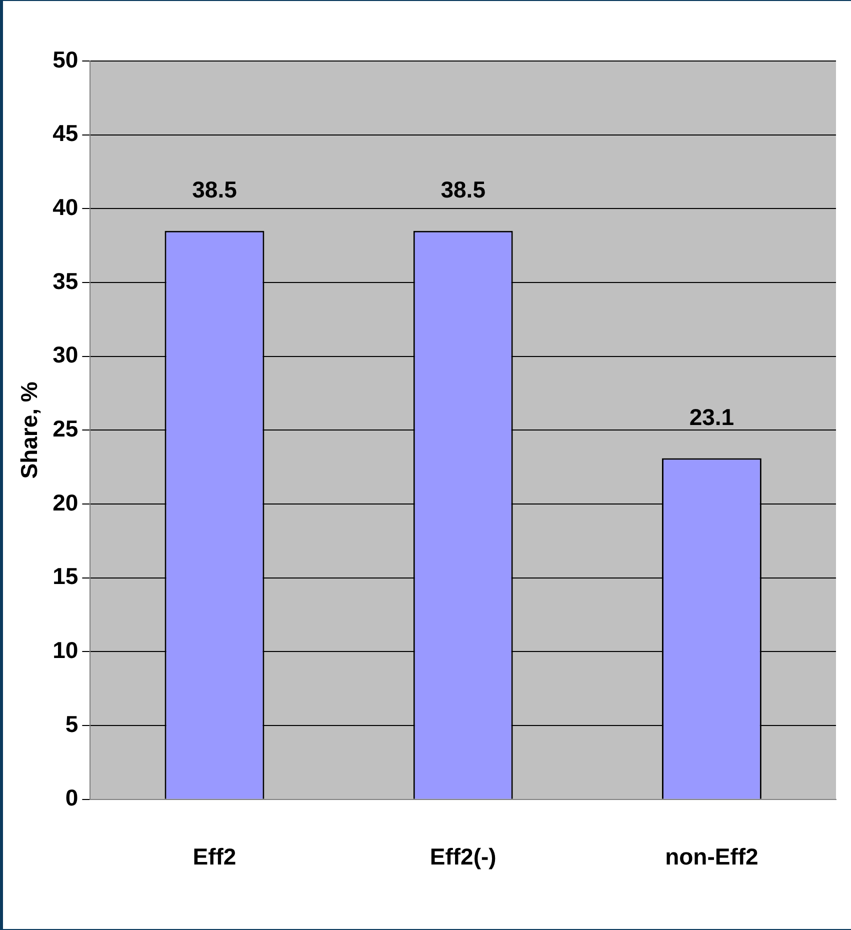  What do you see at coordinates (65, 281) in the screenshot?
I see `y-tick-label: 35` at bounding box center [65, 281].